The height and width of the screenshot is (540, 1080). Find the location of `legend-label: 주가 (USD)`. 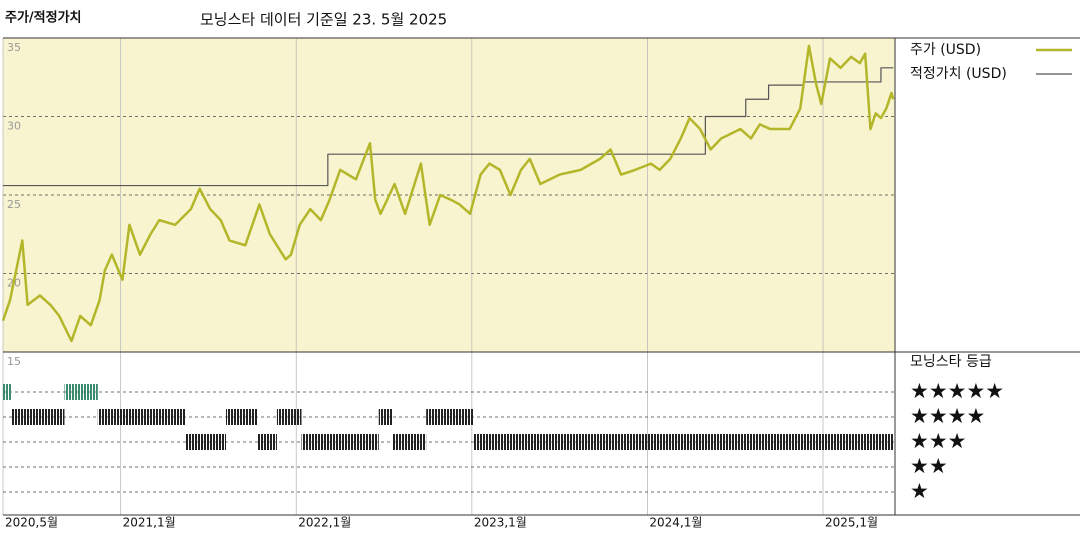

legend-label: 주가 (USD) is located at coordinates (945, 50).